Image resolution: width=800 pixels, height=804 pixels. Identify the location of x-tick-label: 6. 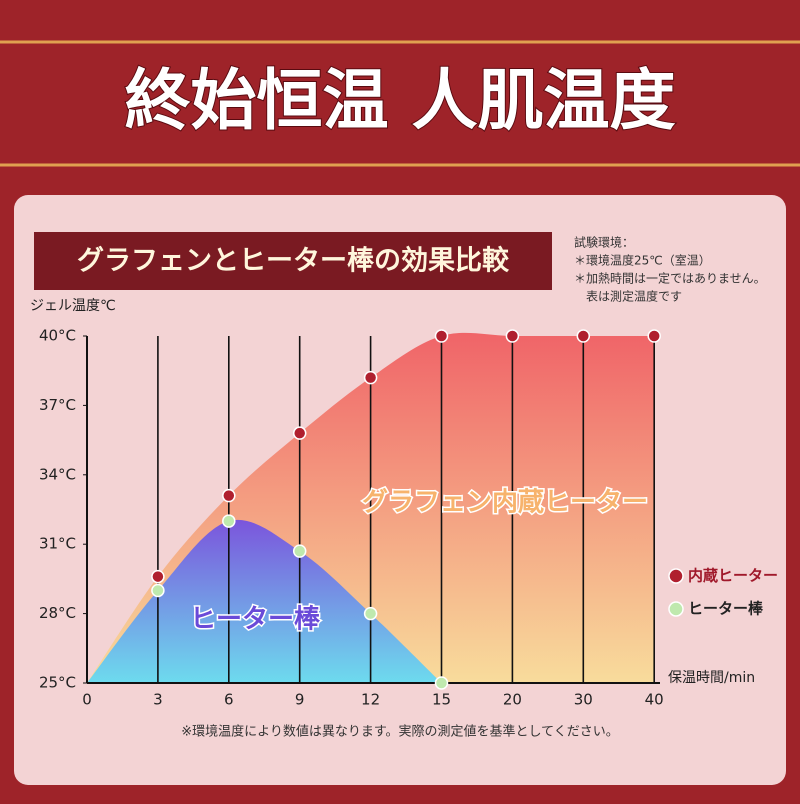
(229, 700).